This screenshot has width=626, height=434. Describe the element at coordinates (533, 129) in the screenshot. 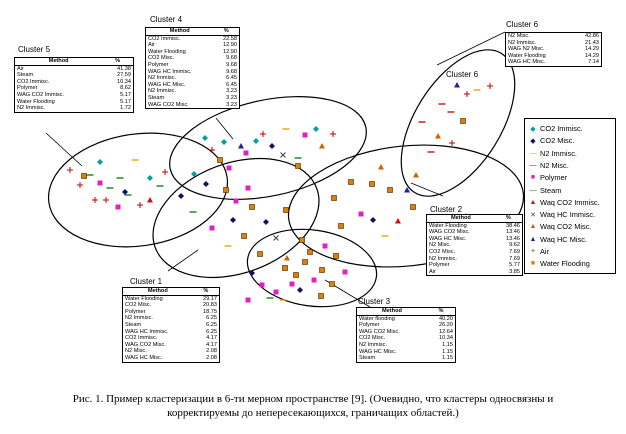

I see `co2-immisc-marker-icon: ◆` at that location.